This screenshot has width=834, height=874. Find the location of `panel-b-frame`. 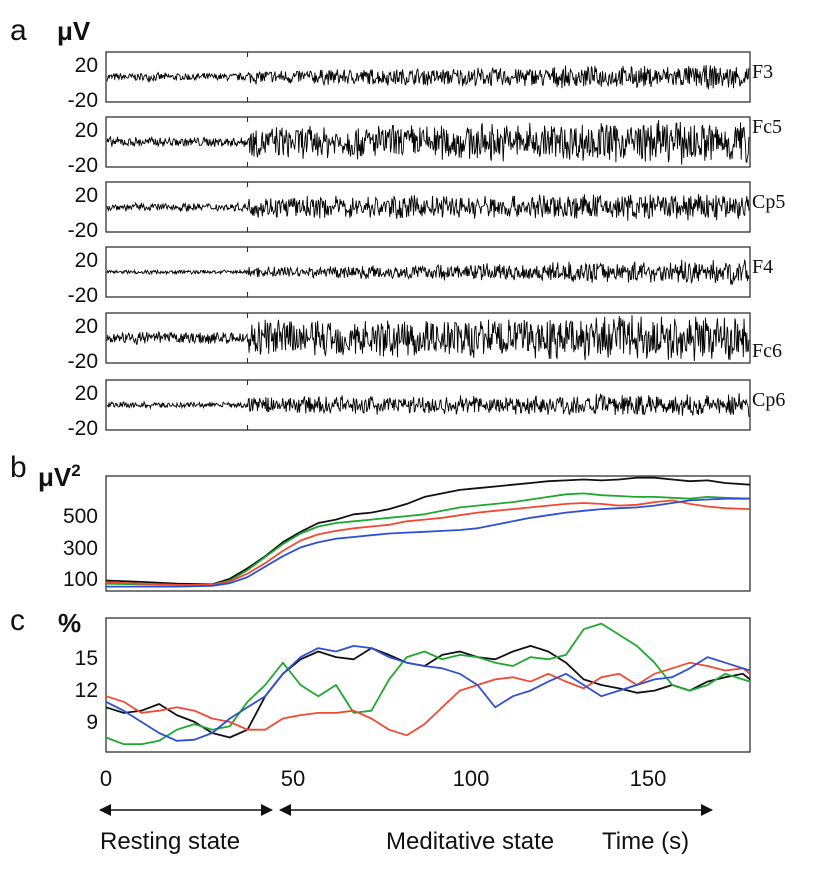

panel-b-frame is located at coordinates (428, 533).